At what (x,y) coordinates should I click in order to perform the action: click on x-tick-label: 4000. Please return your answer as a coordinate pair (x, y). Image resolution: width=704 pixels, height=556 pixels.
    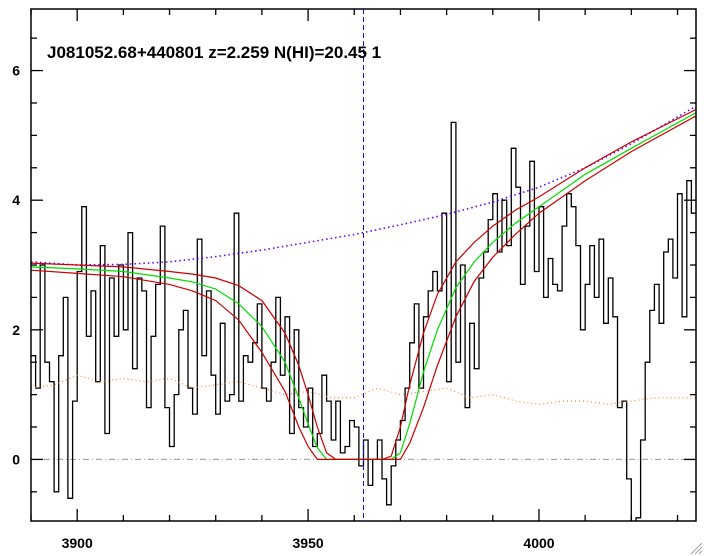
    Looking at the image, I should click on (538, 543).